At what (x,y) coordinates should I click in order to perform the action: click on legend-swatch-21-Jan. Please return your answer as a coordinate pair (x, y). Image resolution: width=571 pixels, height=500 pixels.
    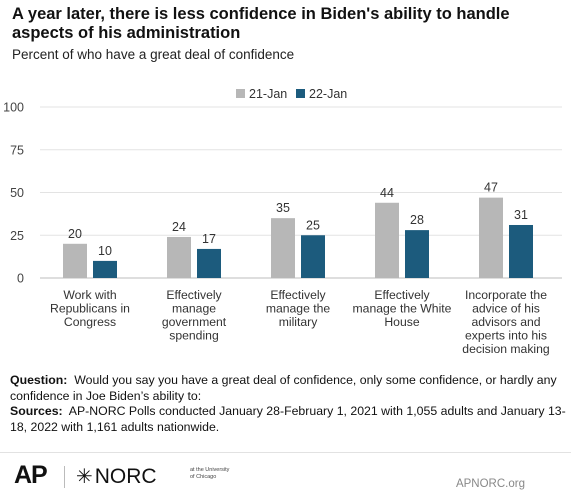
    Looking at the image, I should click on (240, 93).